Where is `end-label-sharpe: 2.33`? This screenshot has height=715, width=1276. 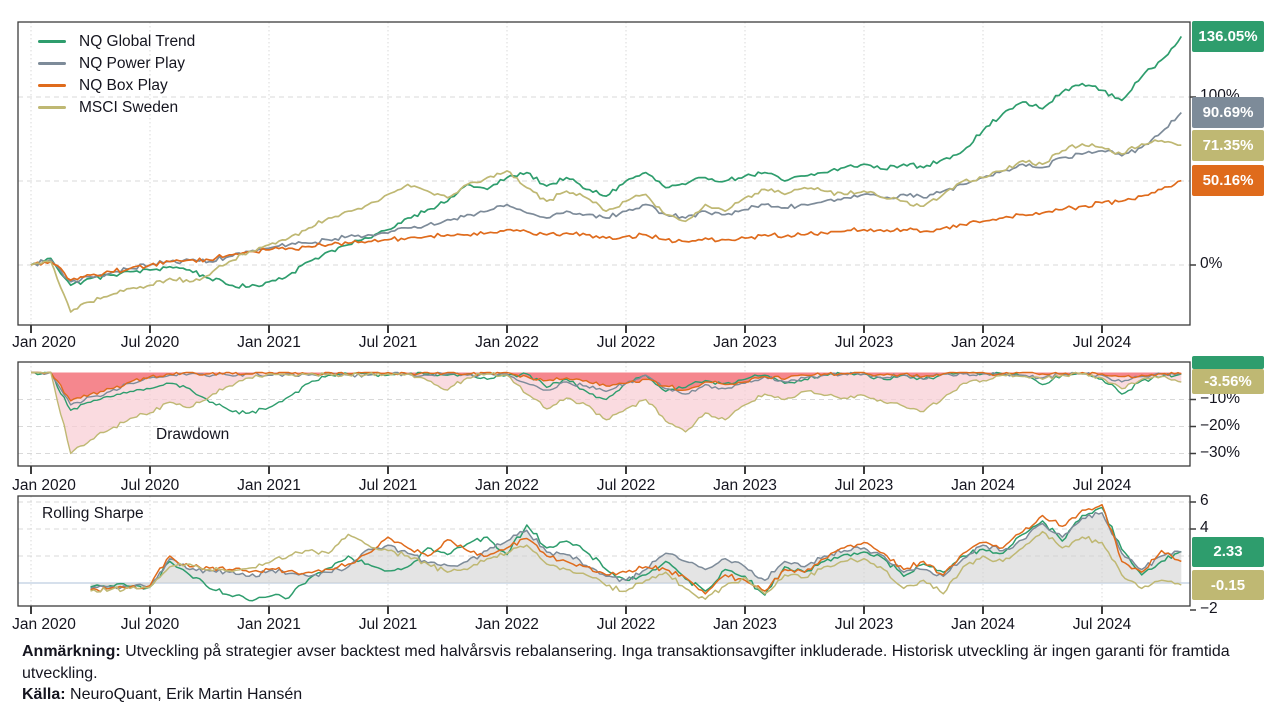
end-label-sharpe: 2.33 is located at coordinates (1228, 551).